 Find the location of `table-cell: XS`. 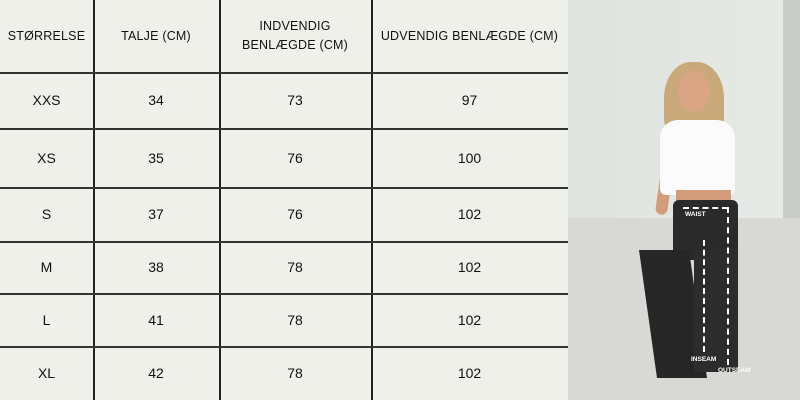

table-cell: XS is located at coordinates (46, 157).